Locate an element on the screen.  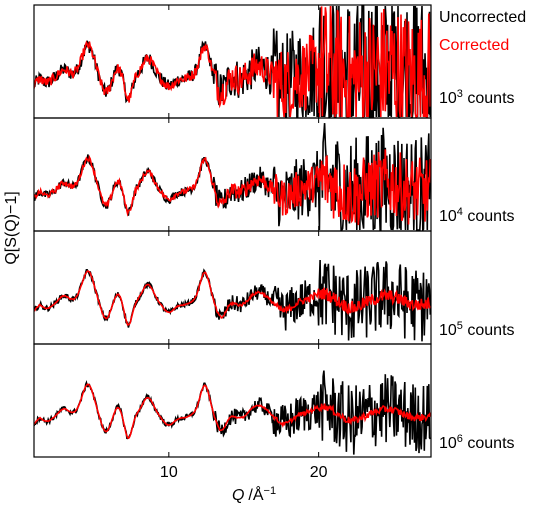
x-tick-label: 20 is located at coordinates (319, 472).